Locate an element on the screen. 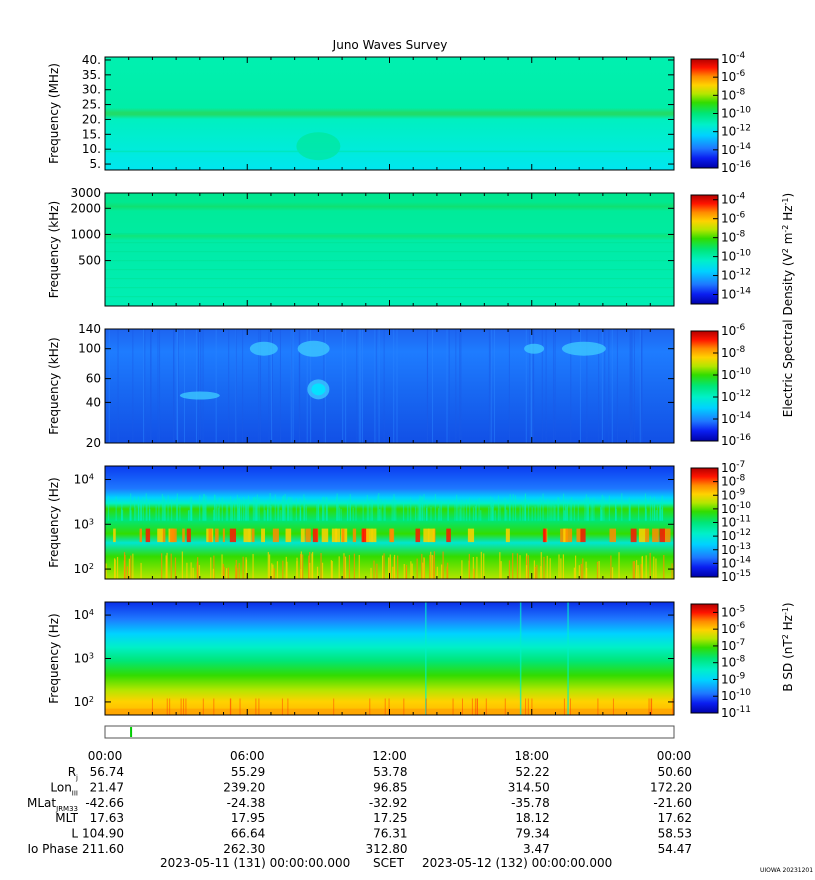 This screenshot has width=815, height=880. ephemeris-value: 17.25 is located at coordinates (390, 818).